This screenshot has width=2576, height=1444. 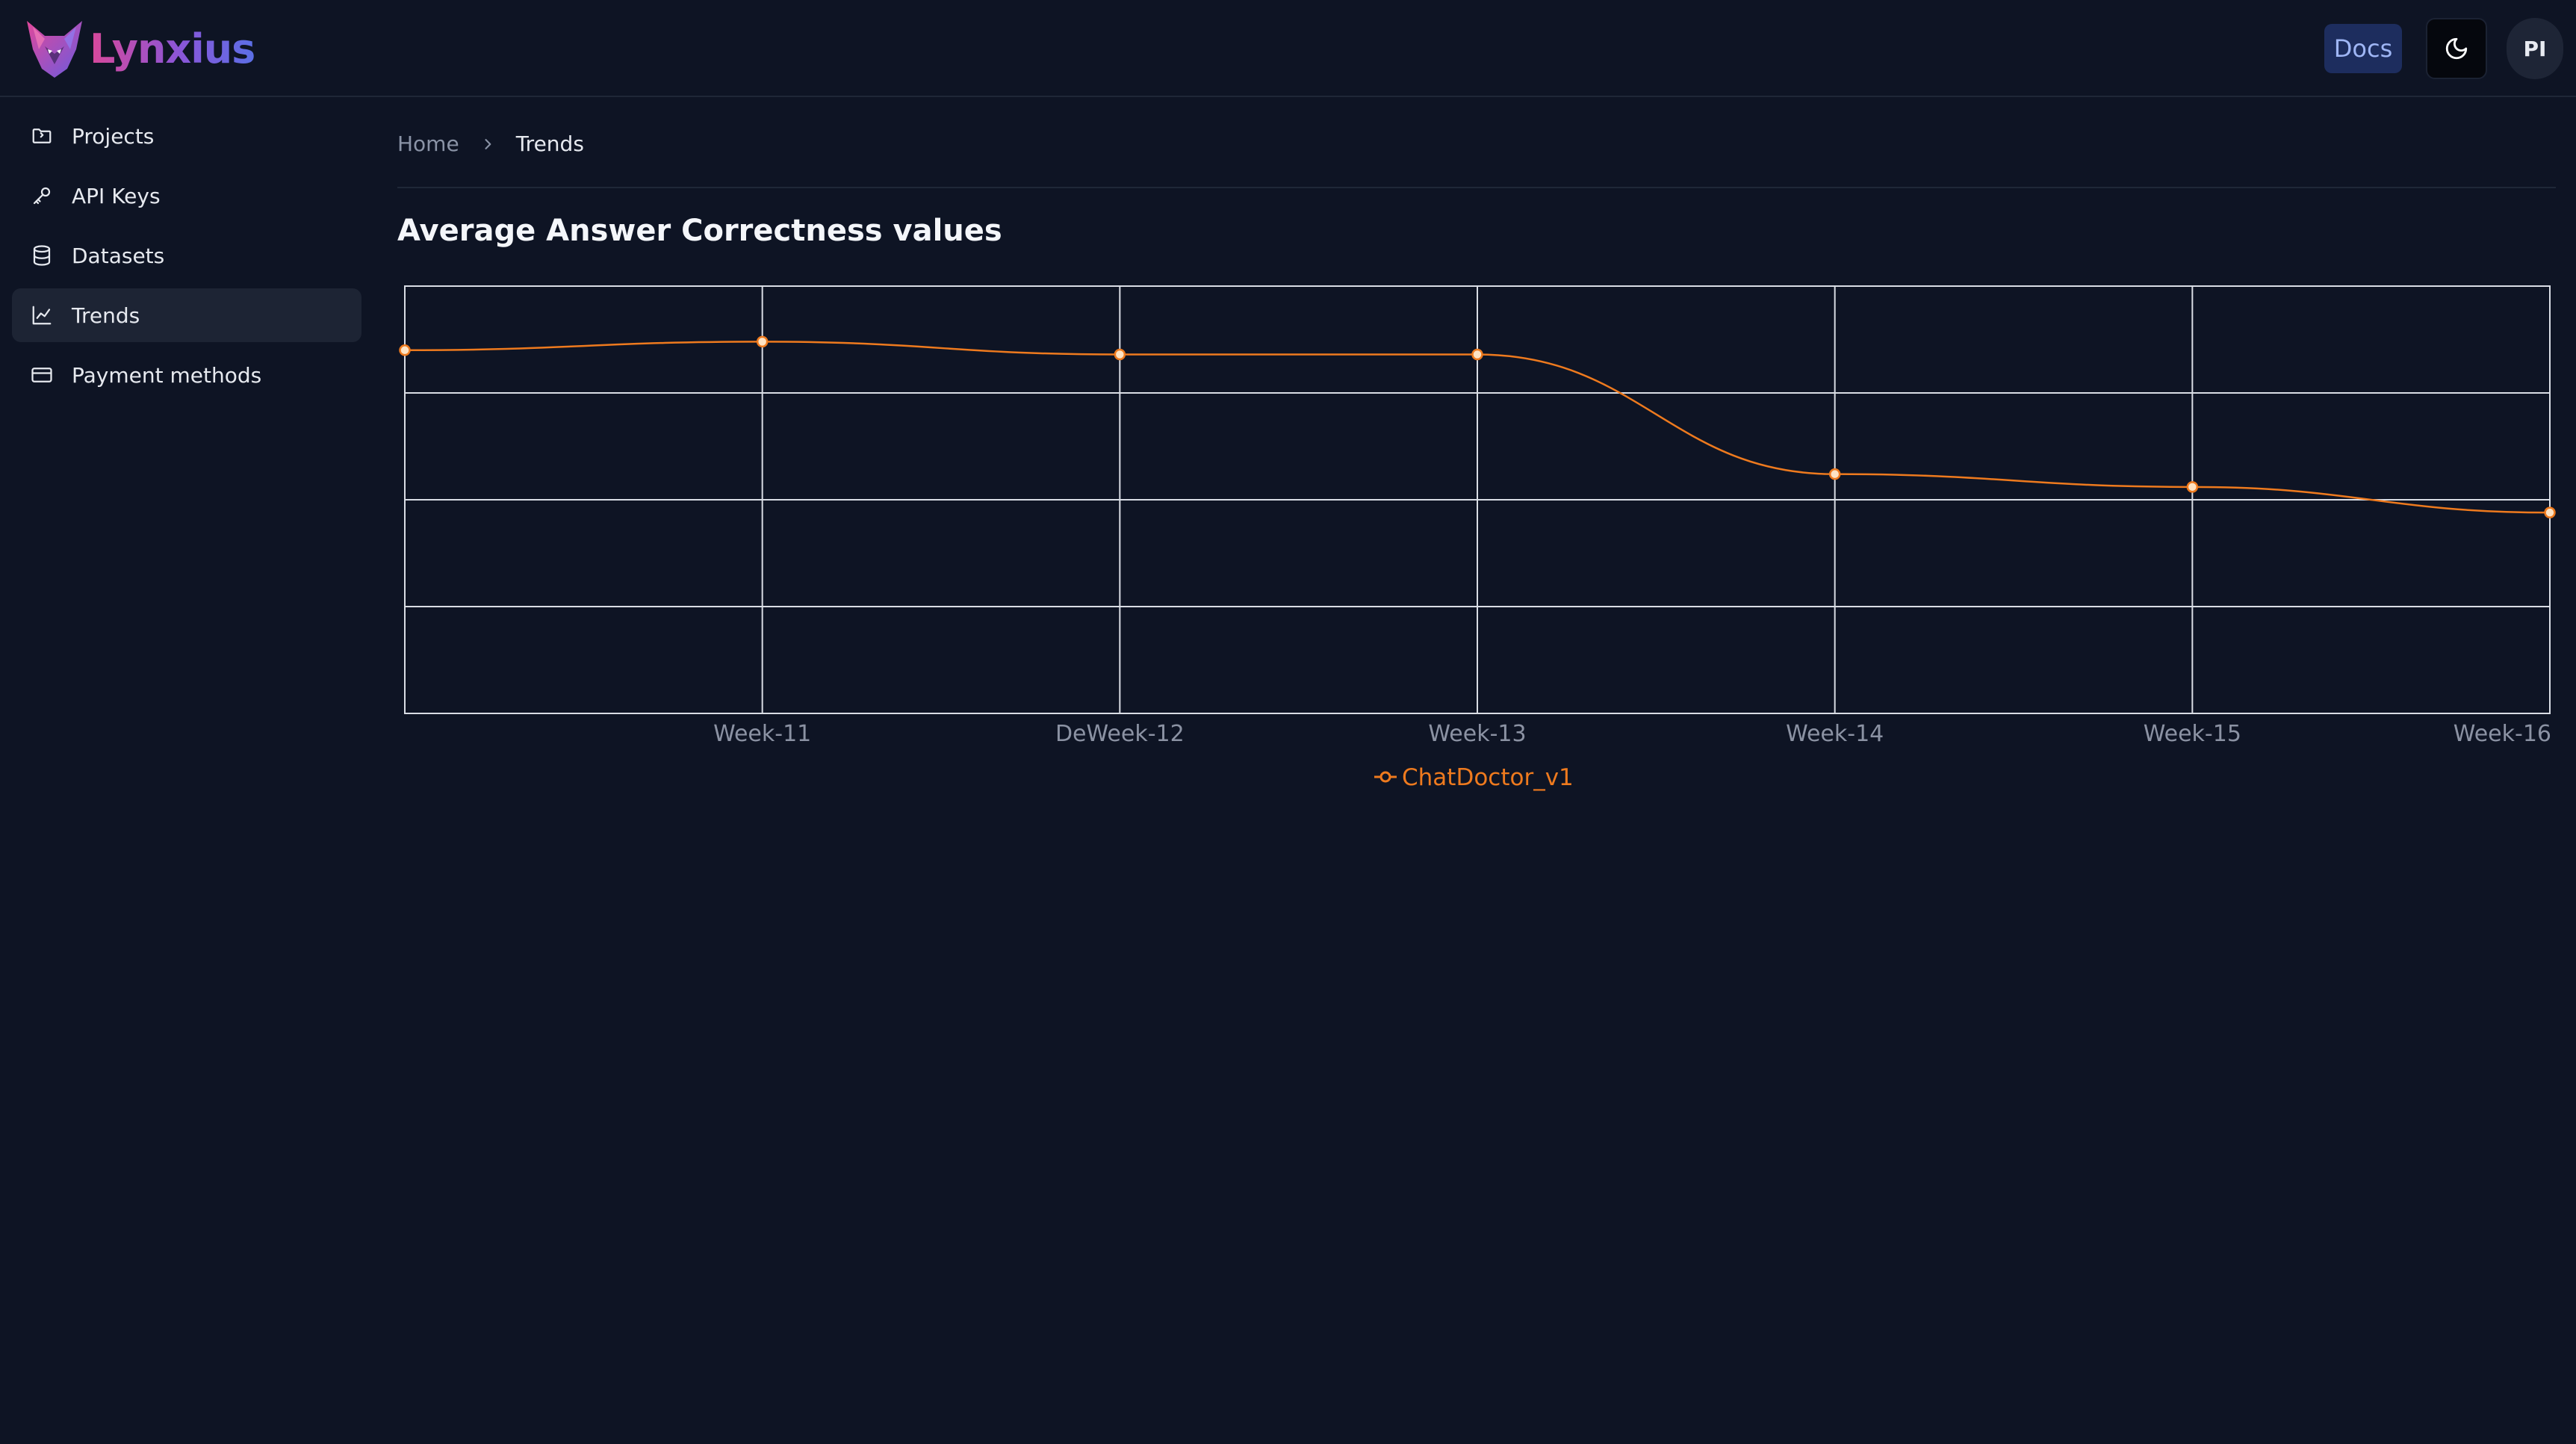 I want to click on breadcrumb: Home Trends, so click(x=491, y=143).